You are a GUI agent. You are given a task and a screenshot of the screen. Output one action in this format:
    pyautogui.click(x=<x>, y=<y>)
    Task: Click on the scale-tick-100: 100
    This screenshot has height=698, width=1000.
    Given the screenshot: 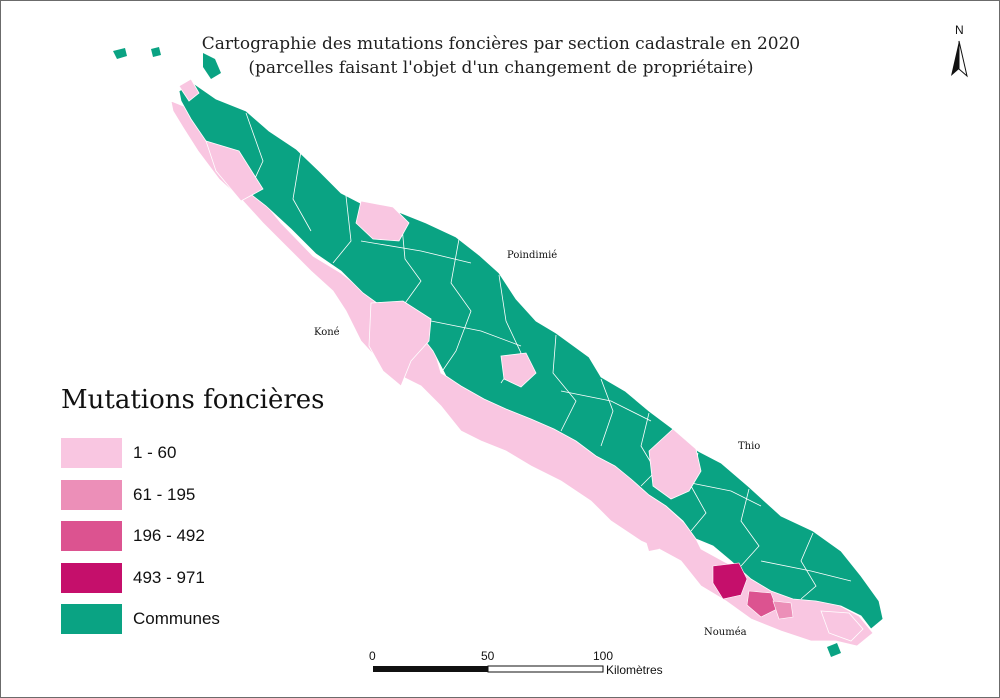 What is the action you would take?
    pyautogui.click(x=603, y=656)
    